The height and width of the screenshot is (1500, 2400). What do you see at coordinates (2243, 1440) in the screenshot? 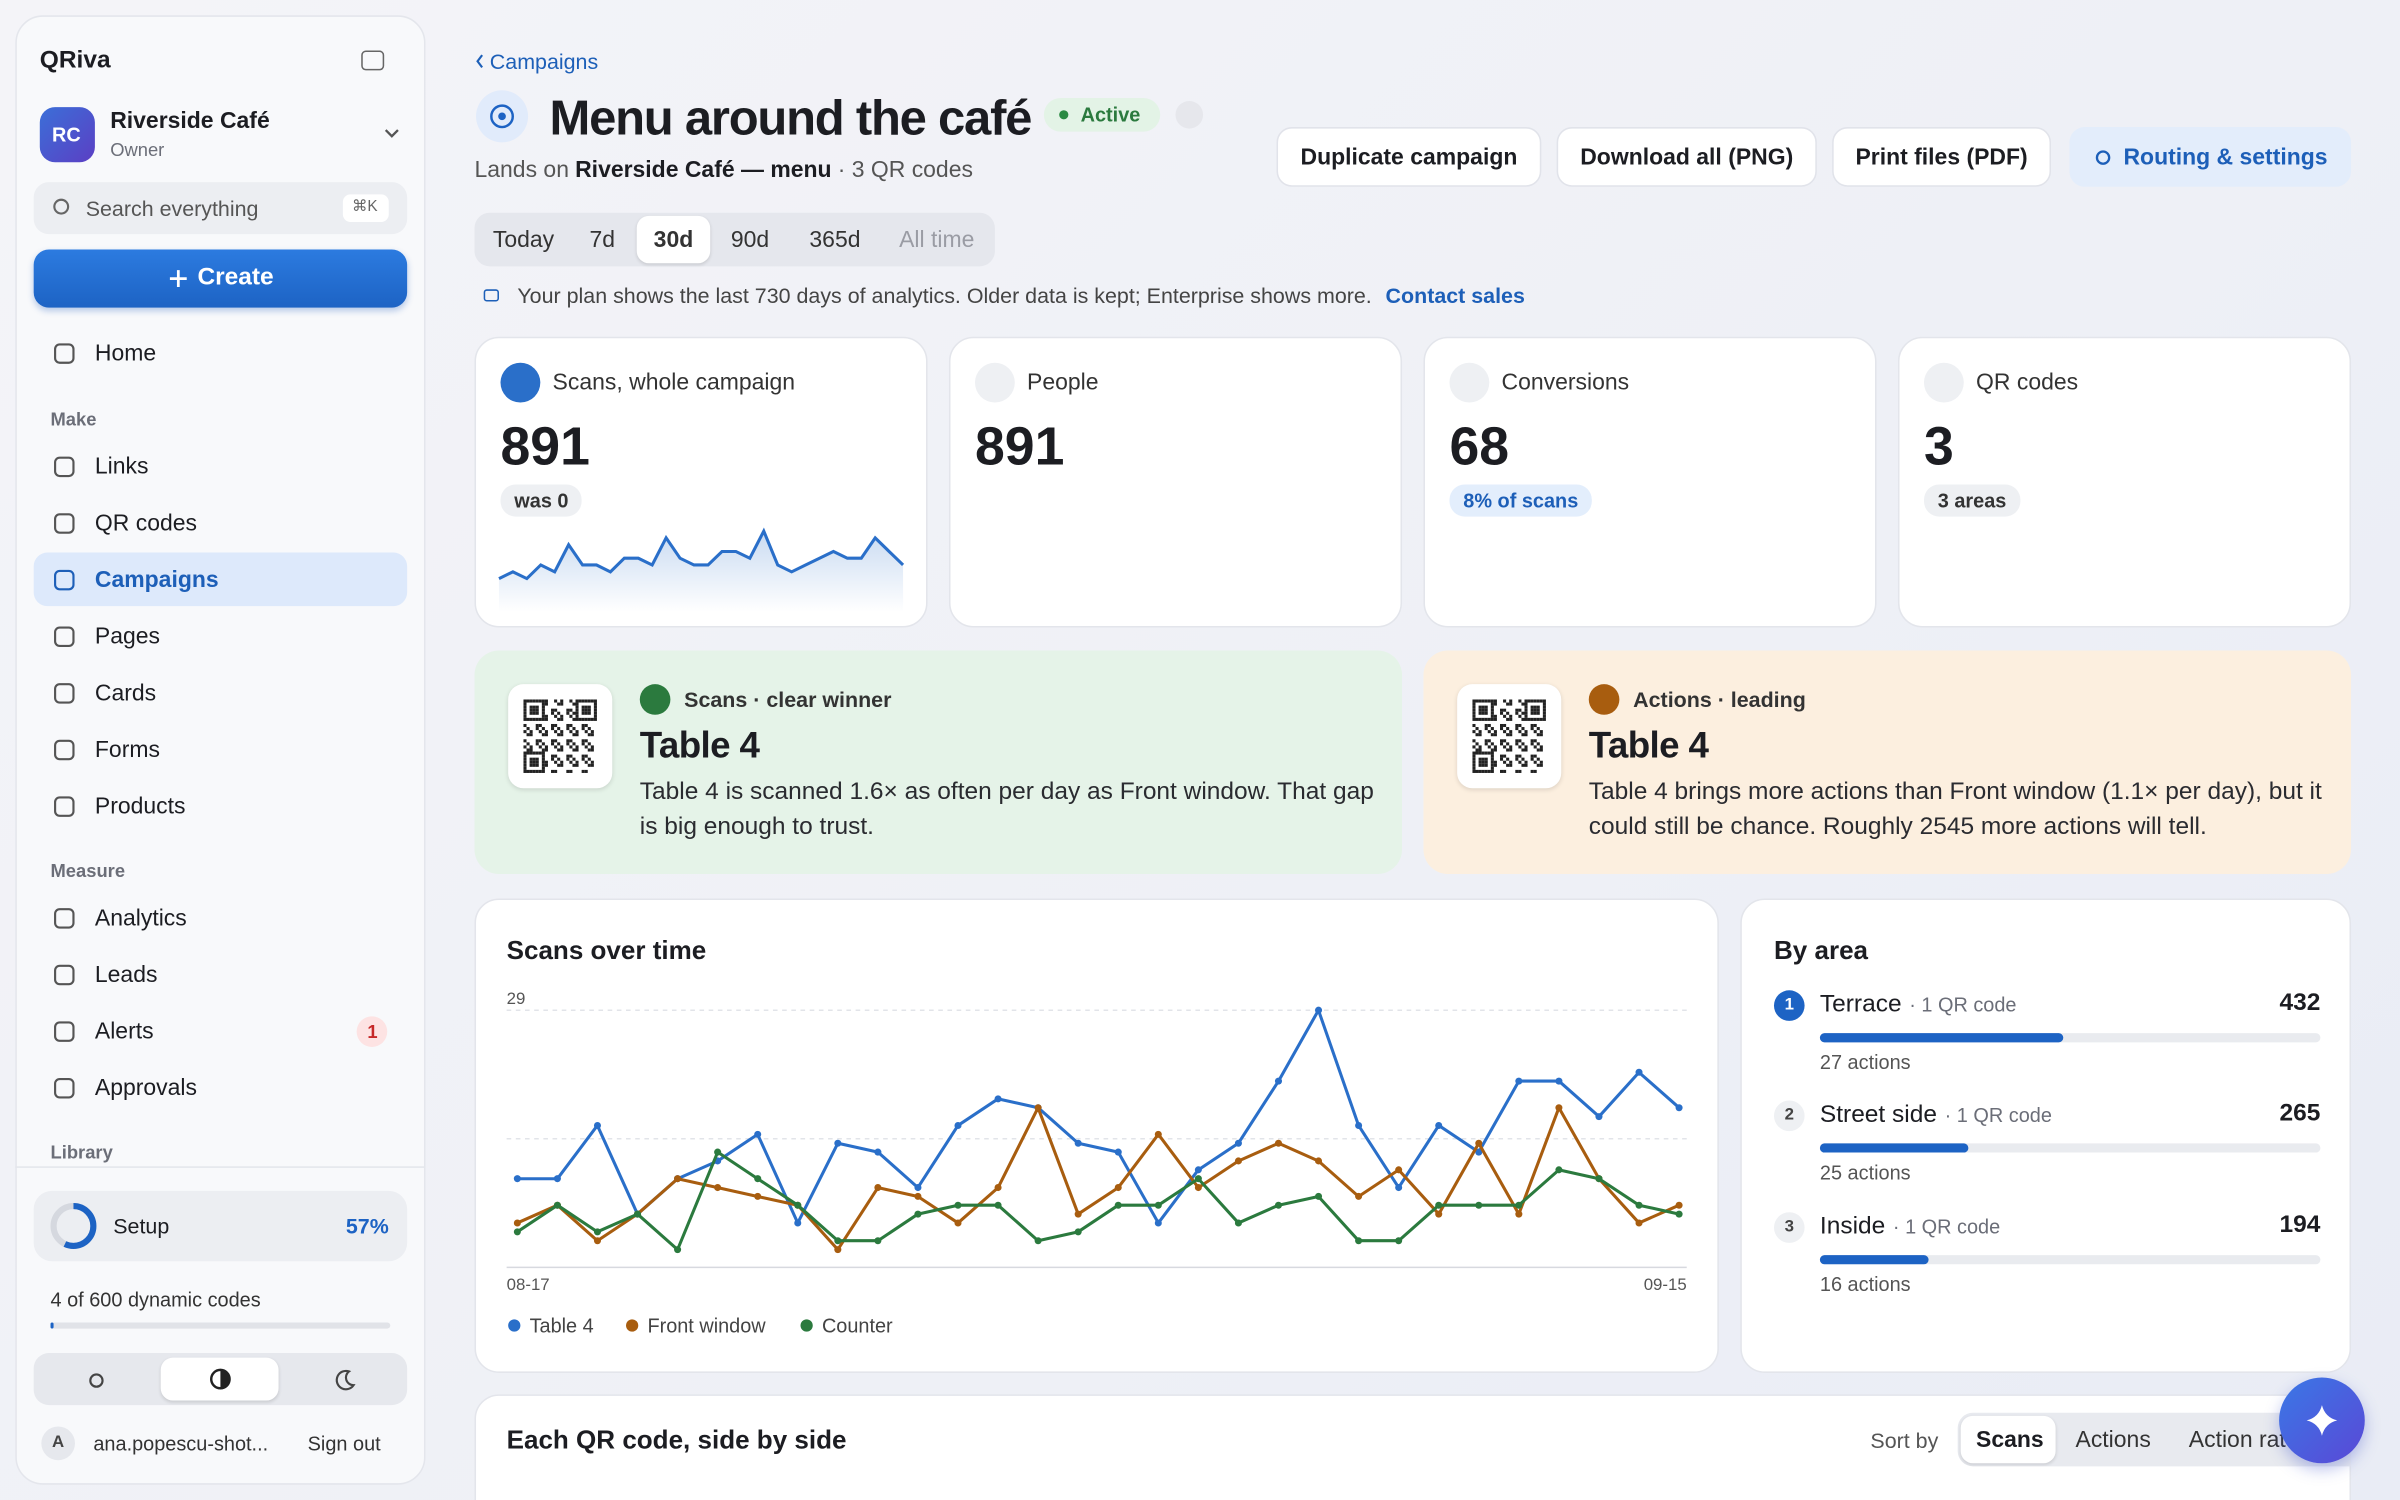
I see `sort-option: Action rate` at bounding box center [2243, 1440].